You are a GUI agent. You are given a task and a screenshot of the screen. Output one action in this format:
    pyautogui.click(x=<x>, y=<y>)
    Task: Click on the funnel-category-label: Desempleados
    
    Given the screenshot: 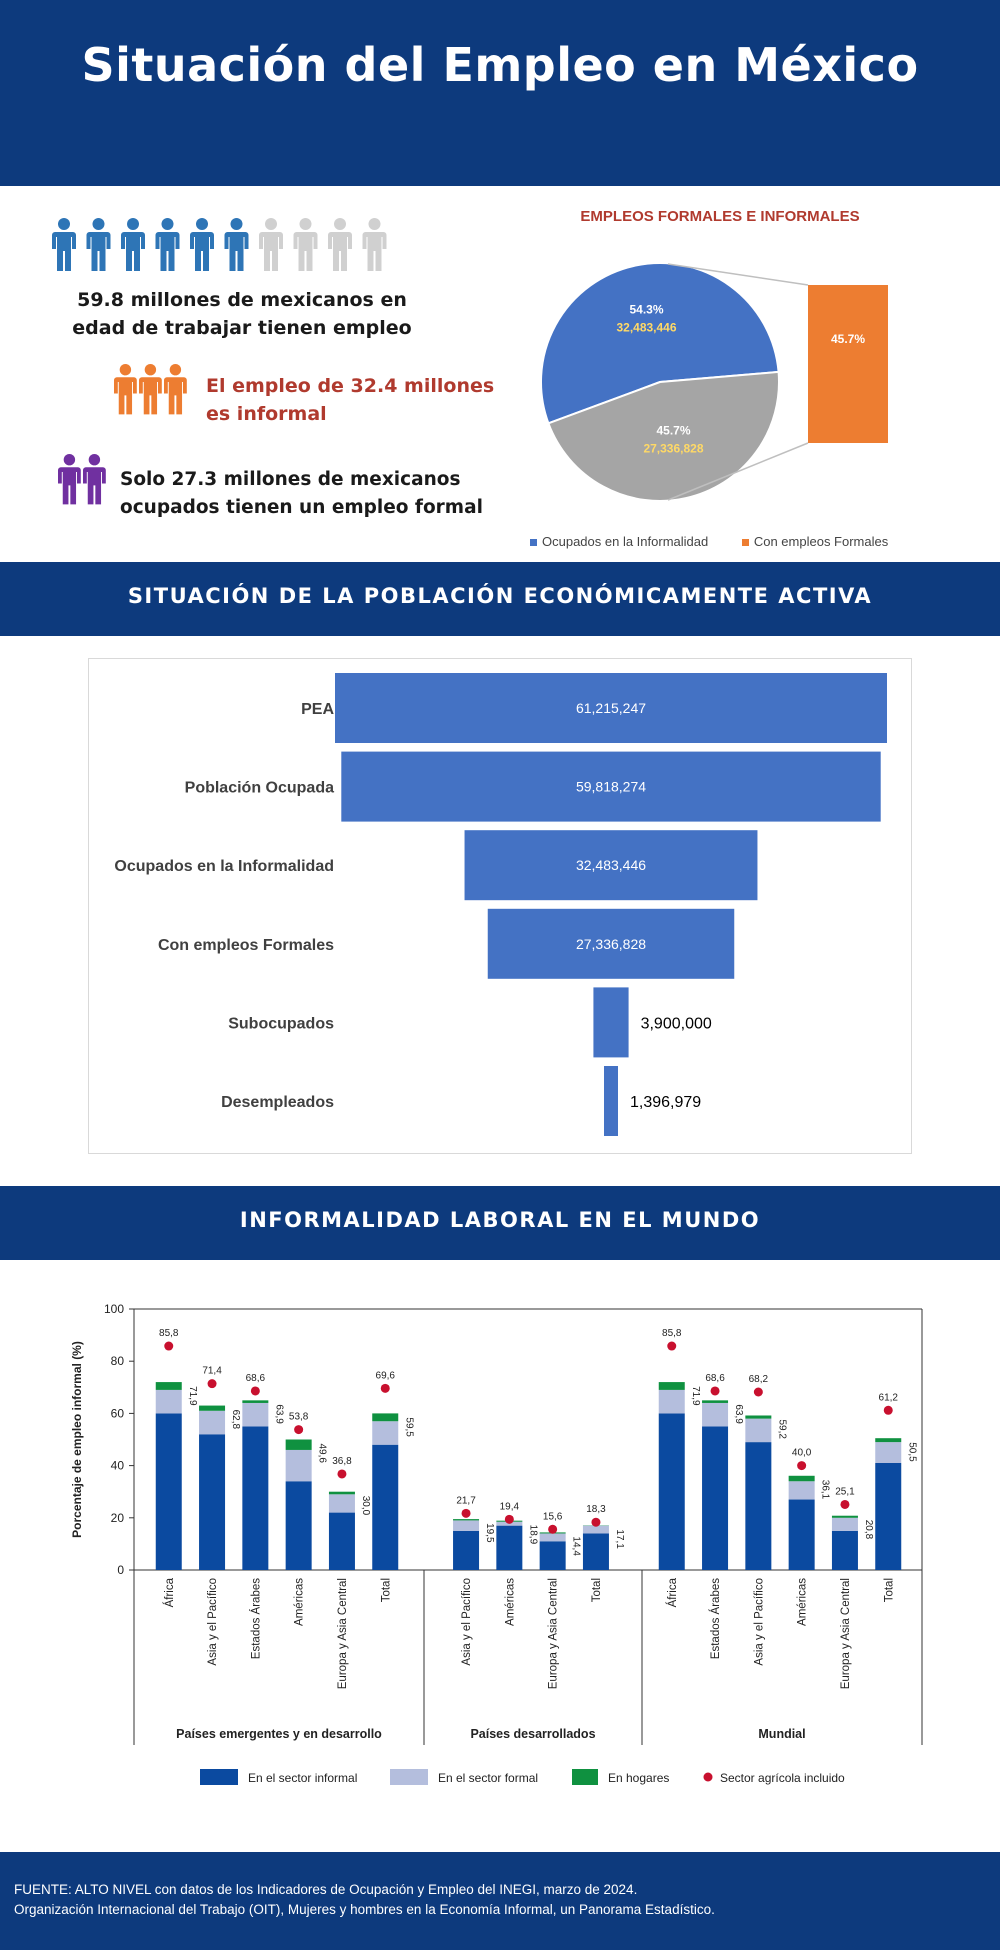 What is the action you would take?
    pyautogui.click(x=277, y=1102)
    